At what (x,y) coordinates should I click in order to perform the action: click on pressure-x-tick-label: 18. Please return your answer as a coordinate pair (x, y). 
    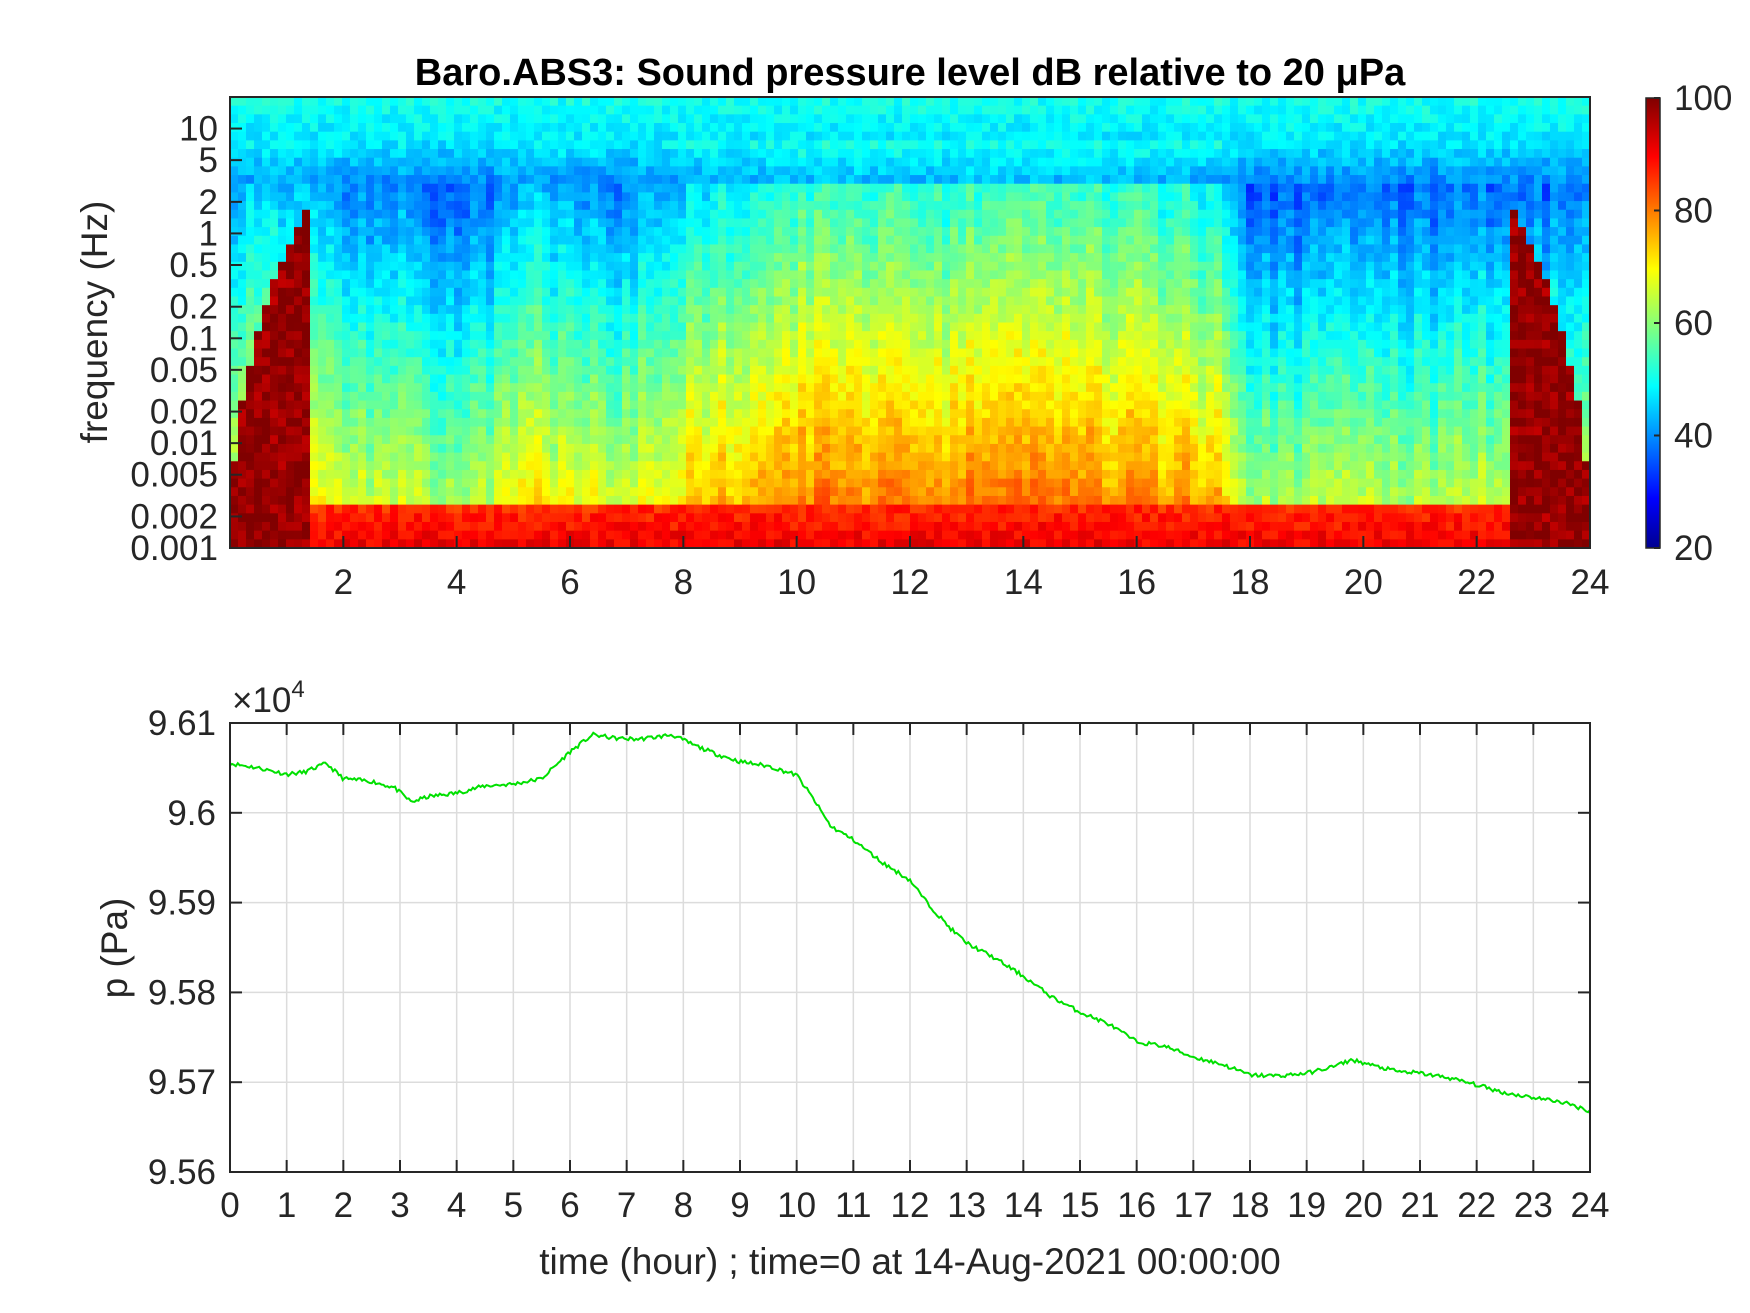
    Looking at the image, I should click on (1250, 1205).